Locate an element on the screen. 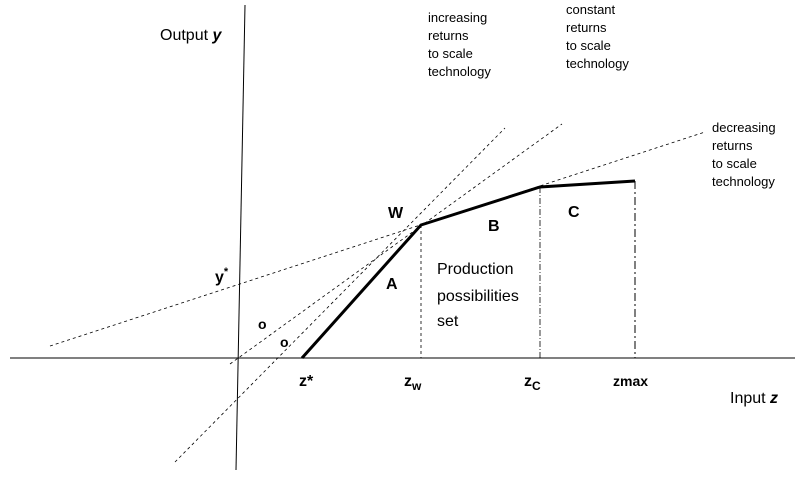 The height and width of the screenshot is (499, 800). region-label: Production possibilities set is located at coordinates (478, 295).